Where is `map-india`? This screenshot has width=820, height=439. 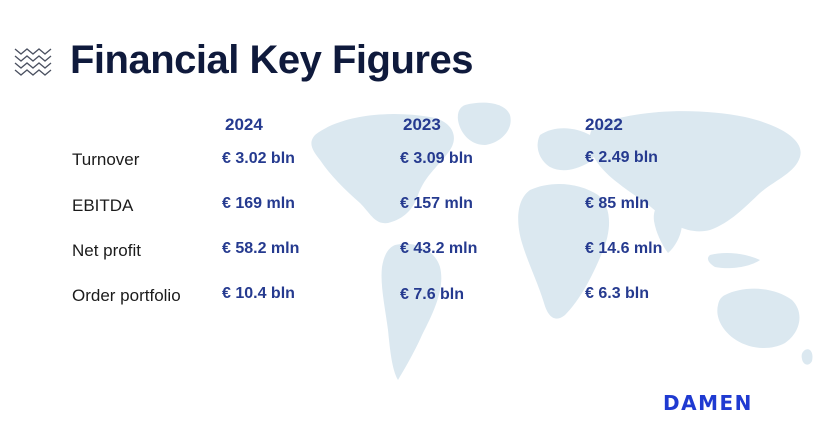
map-india is located at coordinates (667, 228).